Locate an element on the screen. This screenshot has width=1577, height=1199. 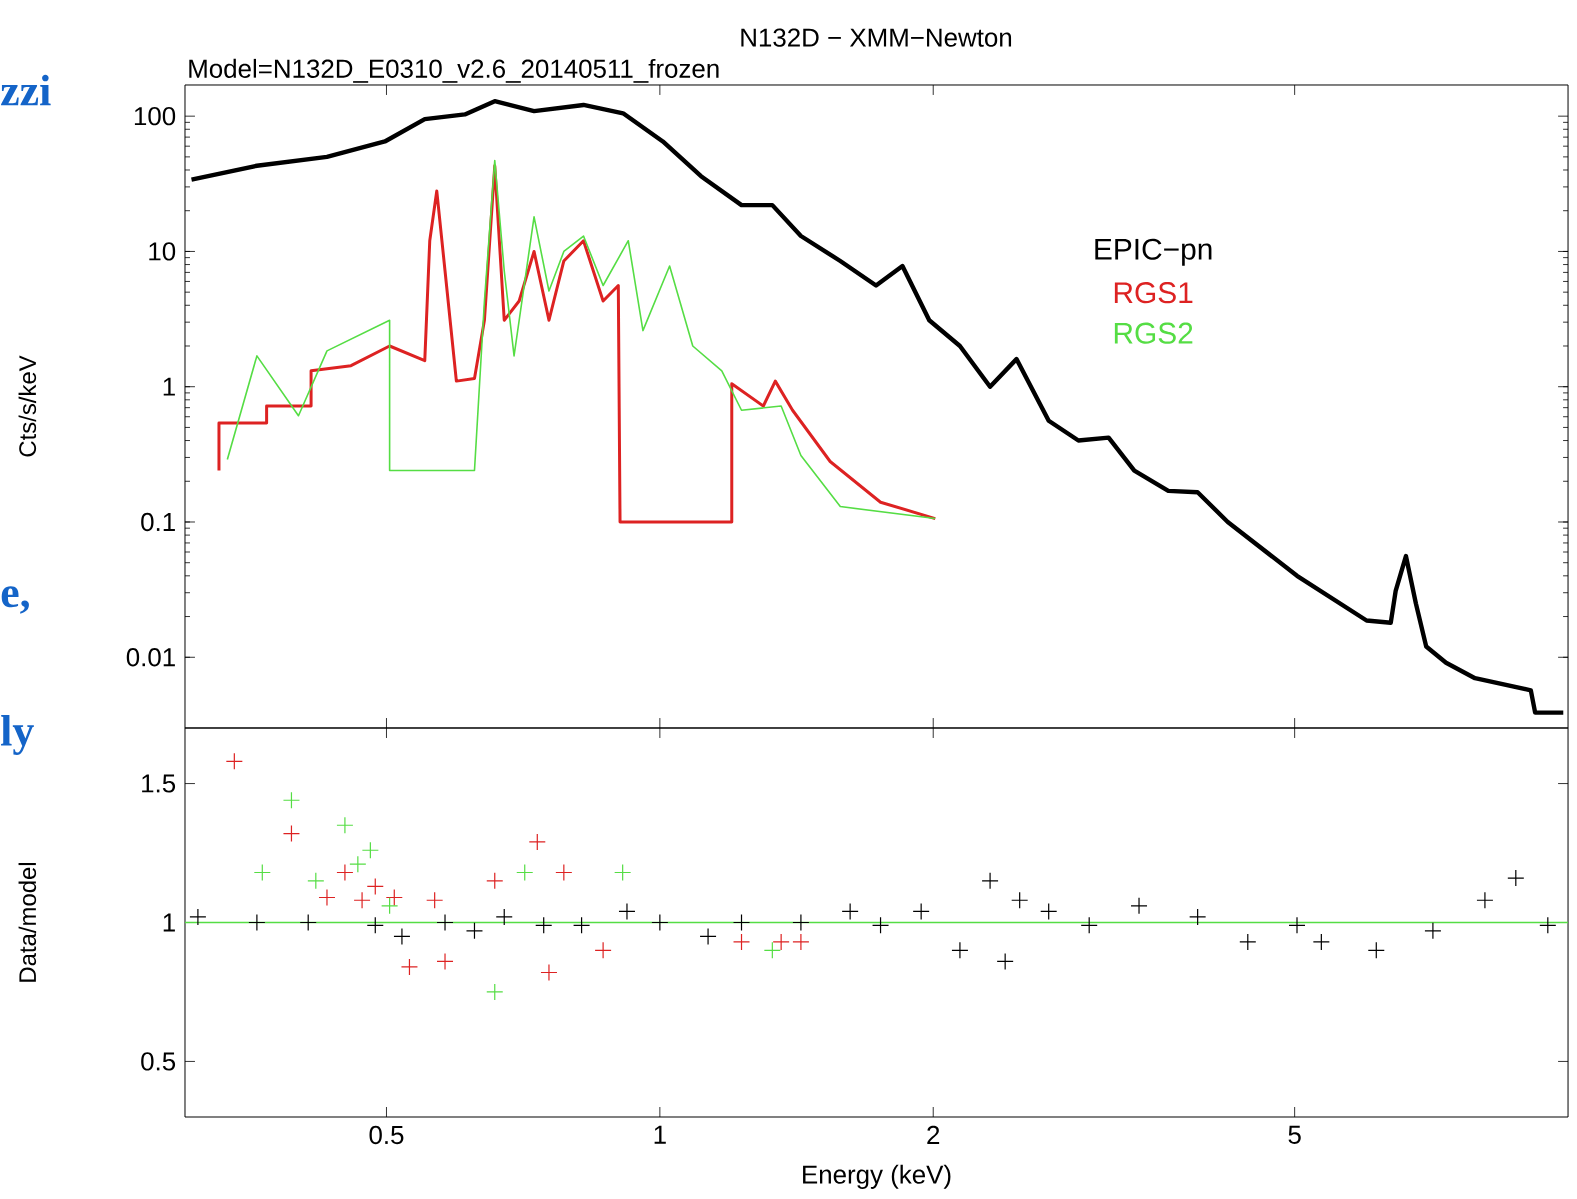
text: e, is located at coordinates (15, 600).